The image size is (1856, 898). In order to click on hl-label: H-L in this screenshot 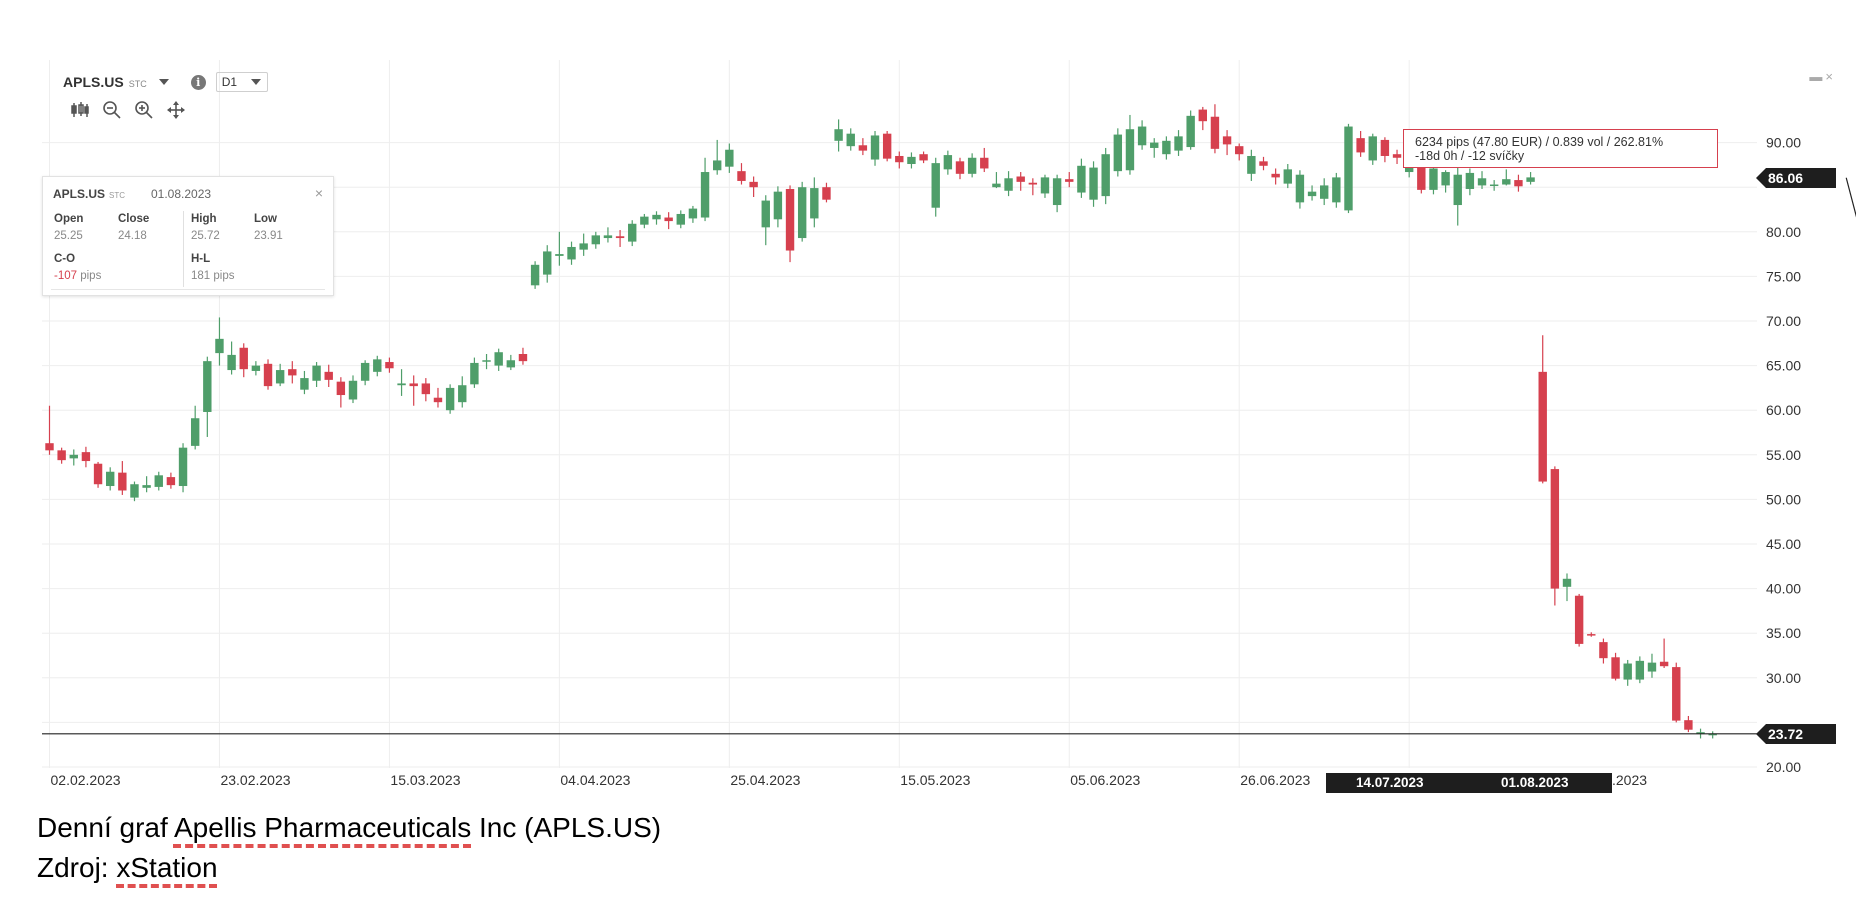, I will do `click(201, 259)`.